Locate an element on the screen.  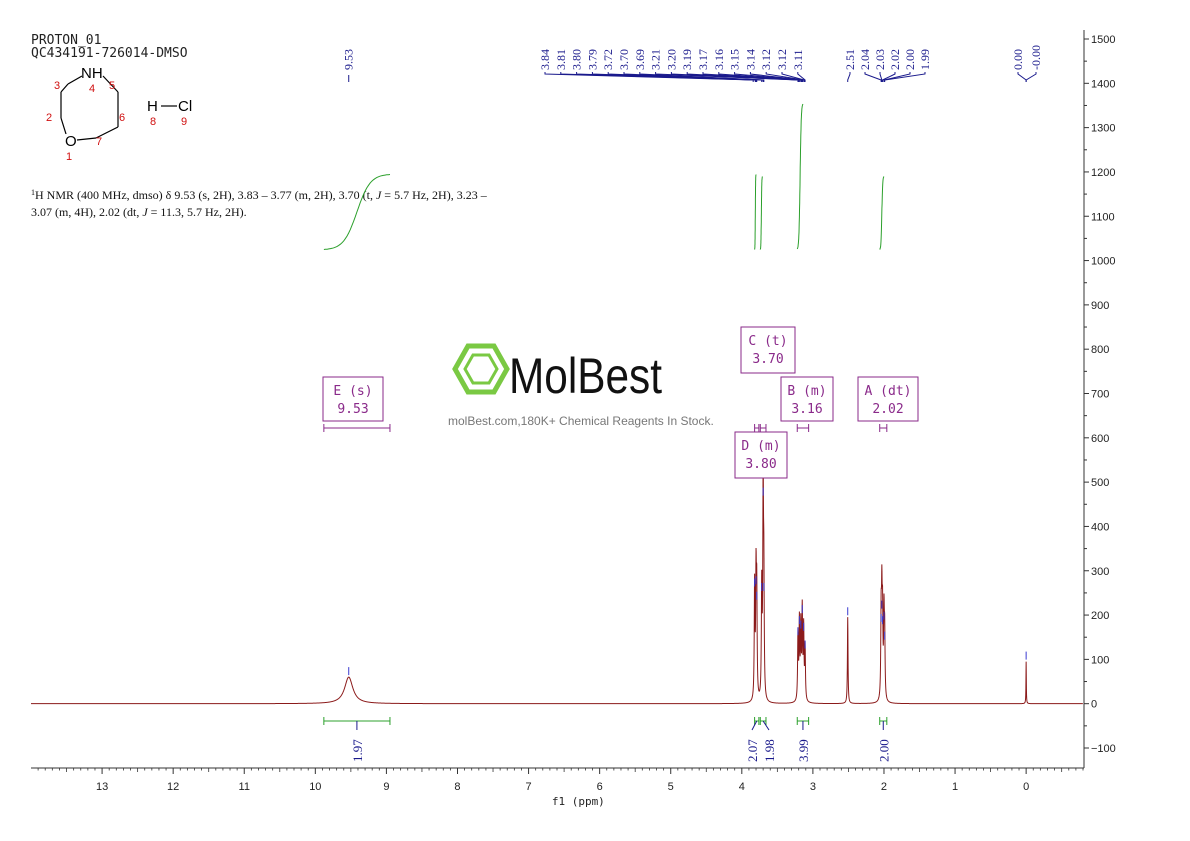
peak-label: 3.69 is located at coordinates (640, 59).